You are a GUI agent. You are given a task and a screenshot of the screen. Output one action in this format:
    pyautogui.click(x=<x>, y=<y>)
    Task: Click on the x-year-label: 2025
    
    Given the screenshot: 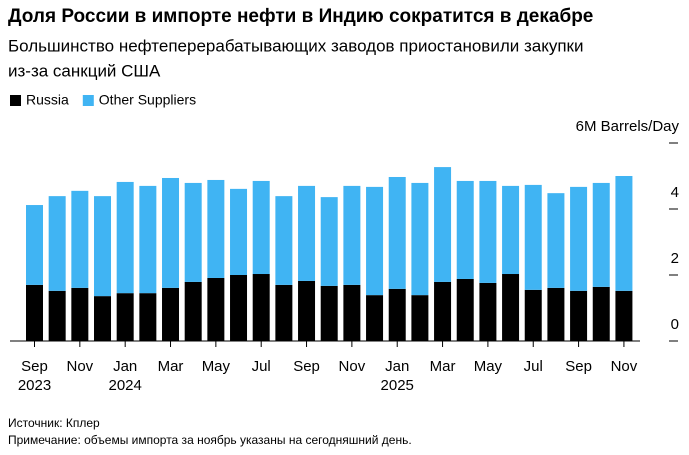 What is the action you would take?
    pyautogui.click(x=397, y=385)
    